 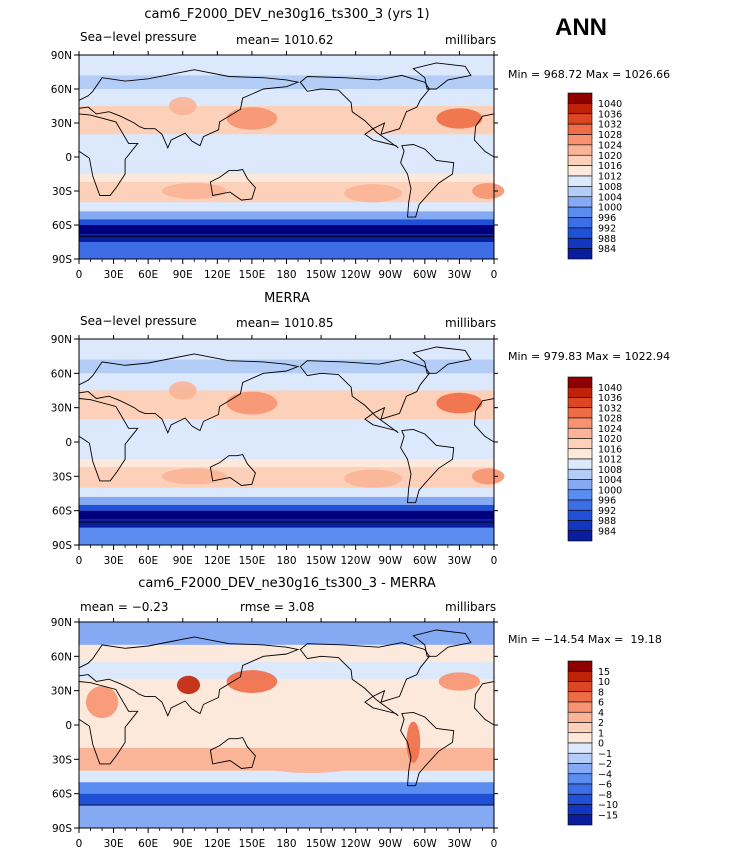 I want to click on y-tick-label: 60N, so click(x=61, y=374).